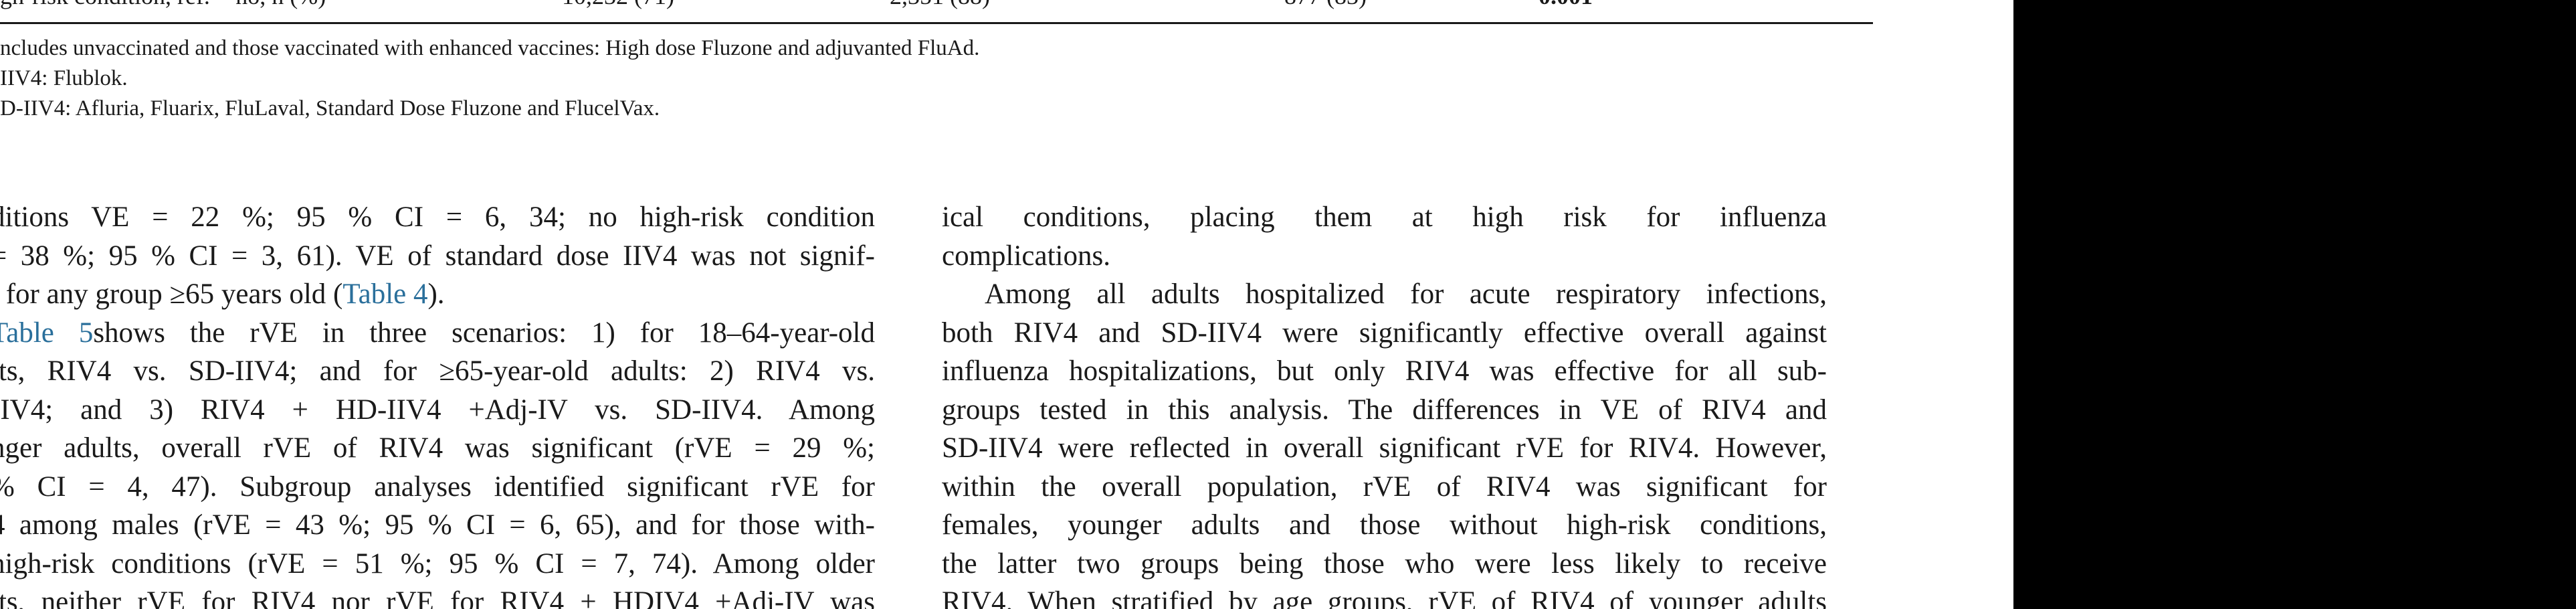 This screenshot has width=2576, height=609. What do you see at coordinates (936, 23) in the screenshot?
I see `table-bottom-rule` at bounding box center [936, 23].